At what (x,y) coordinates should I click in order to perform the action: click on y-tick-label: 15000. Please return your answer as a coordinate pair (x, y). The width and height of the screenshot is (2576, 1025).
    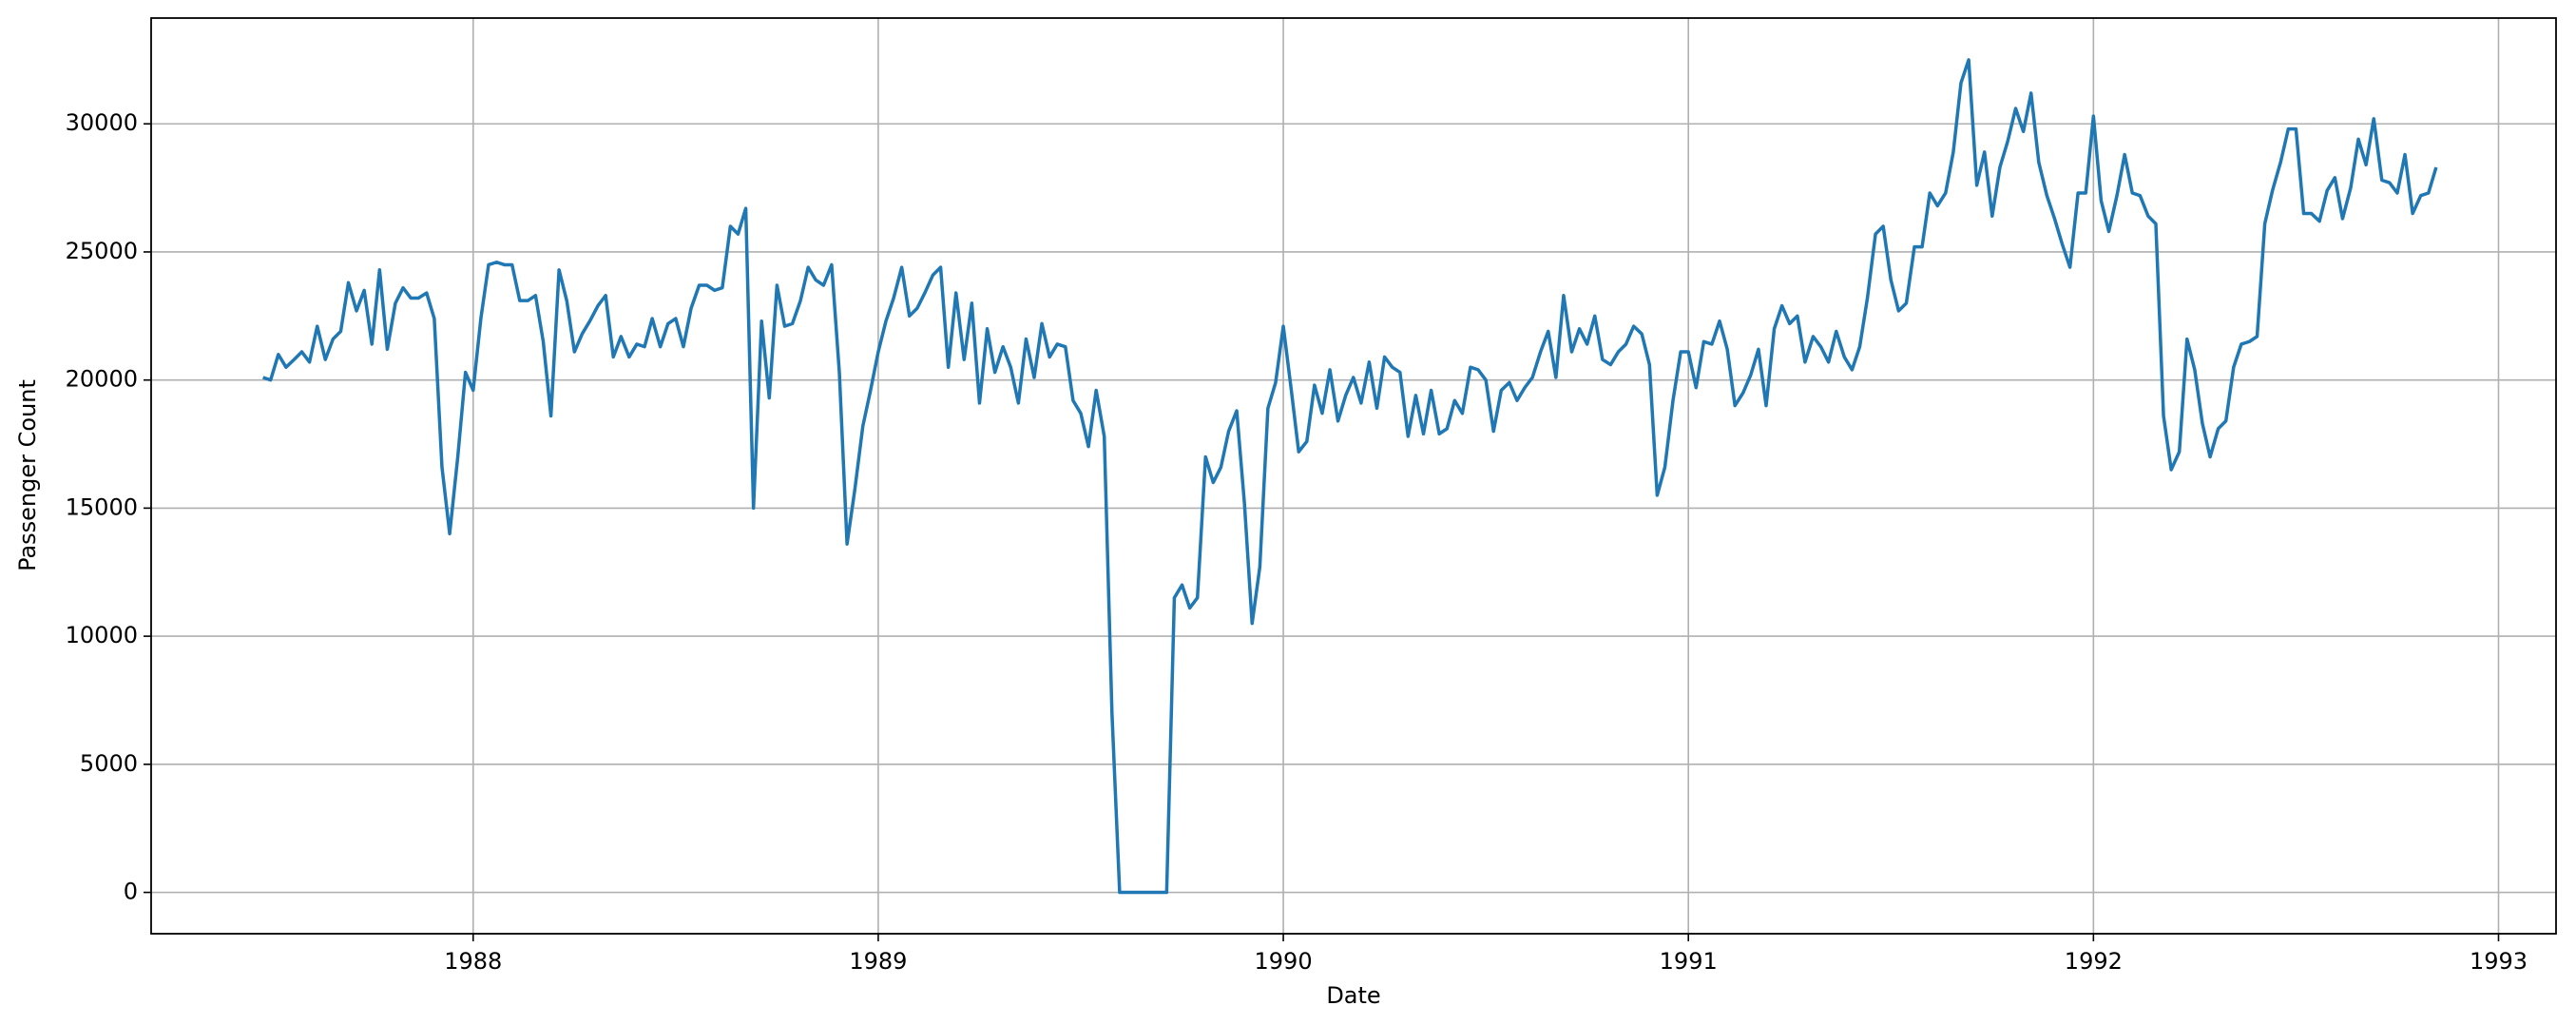
    Looking at the image, I should click on (102, 507).